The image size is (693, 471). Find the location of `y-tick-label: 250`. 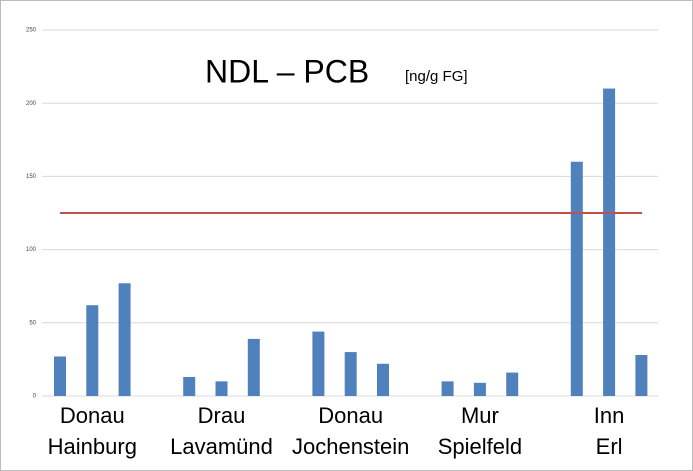

y-tick-label: 250 is located at coordinates (31, 31).